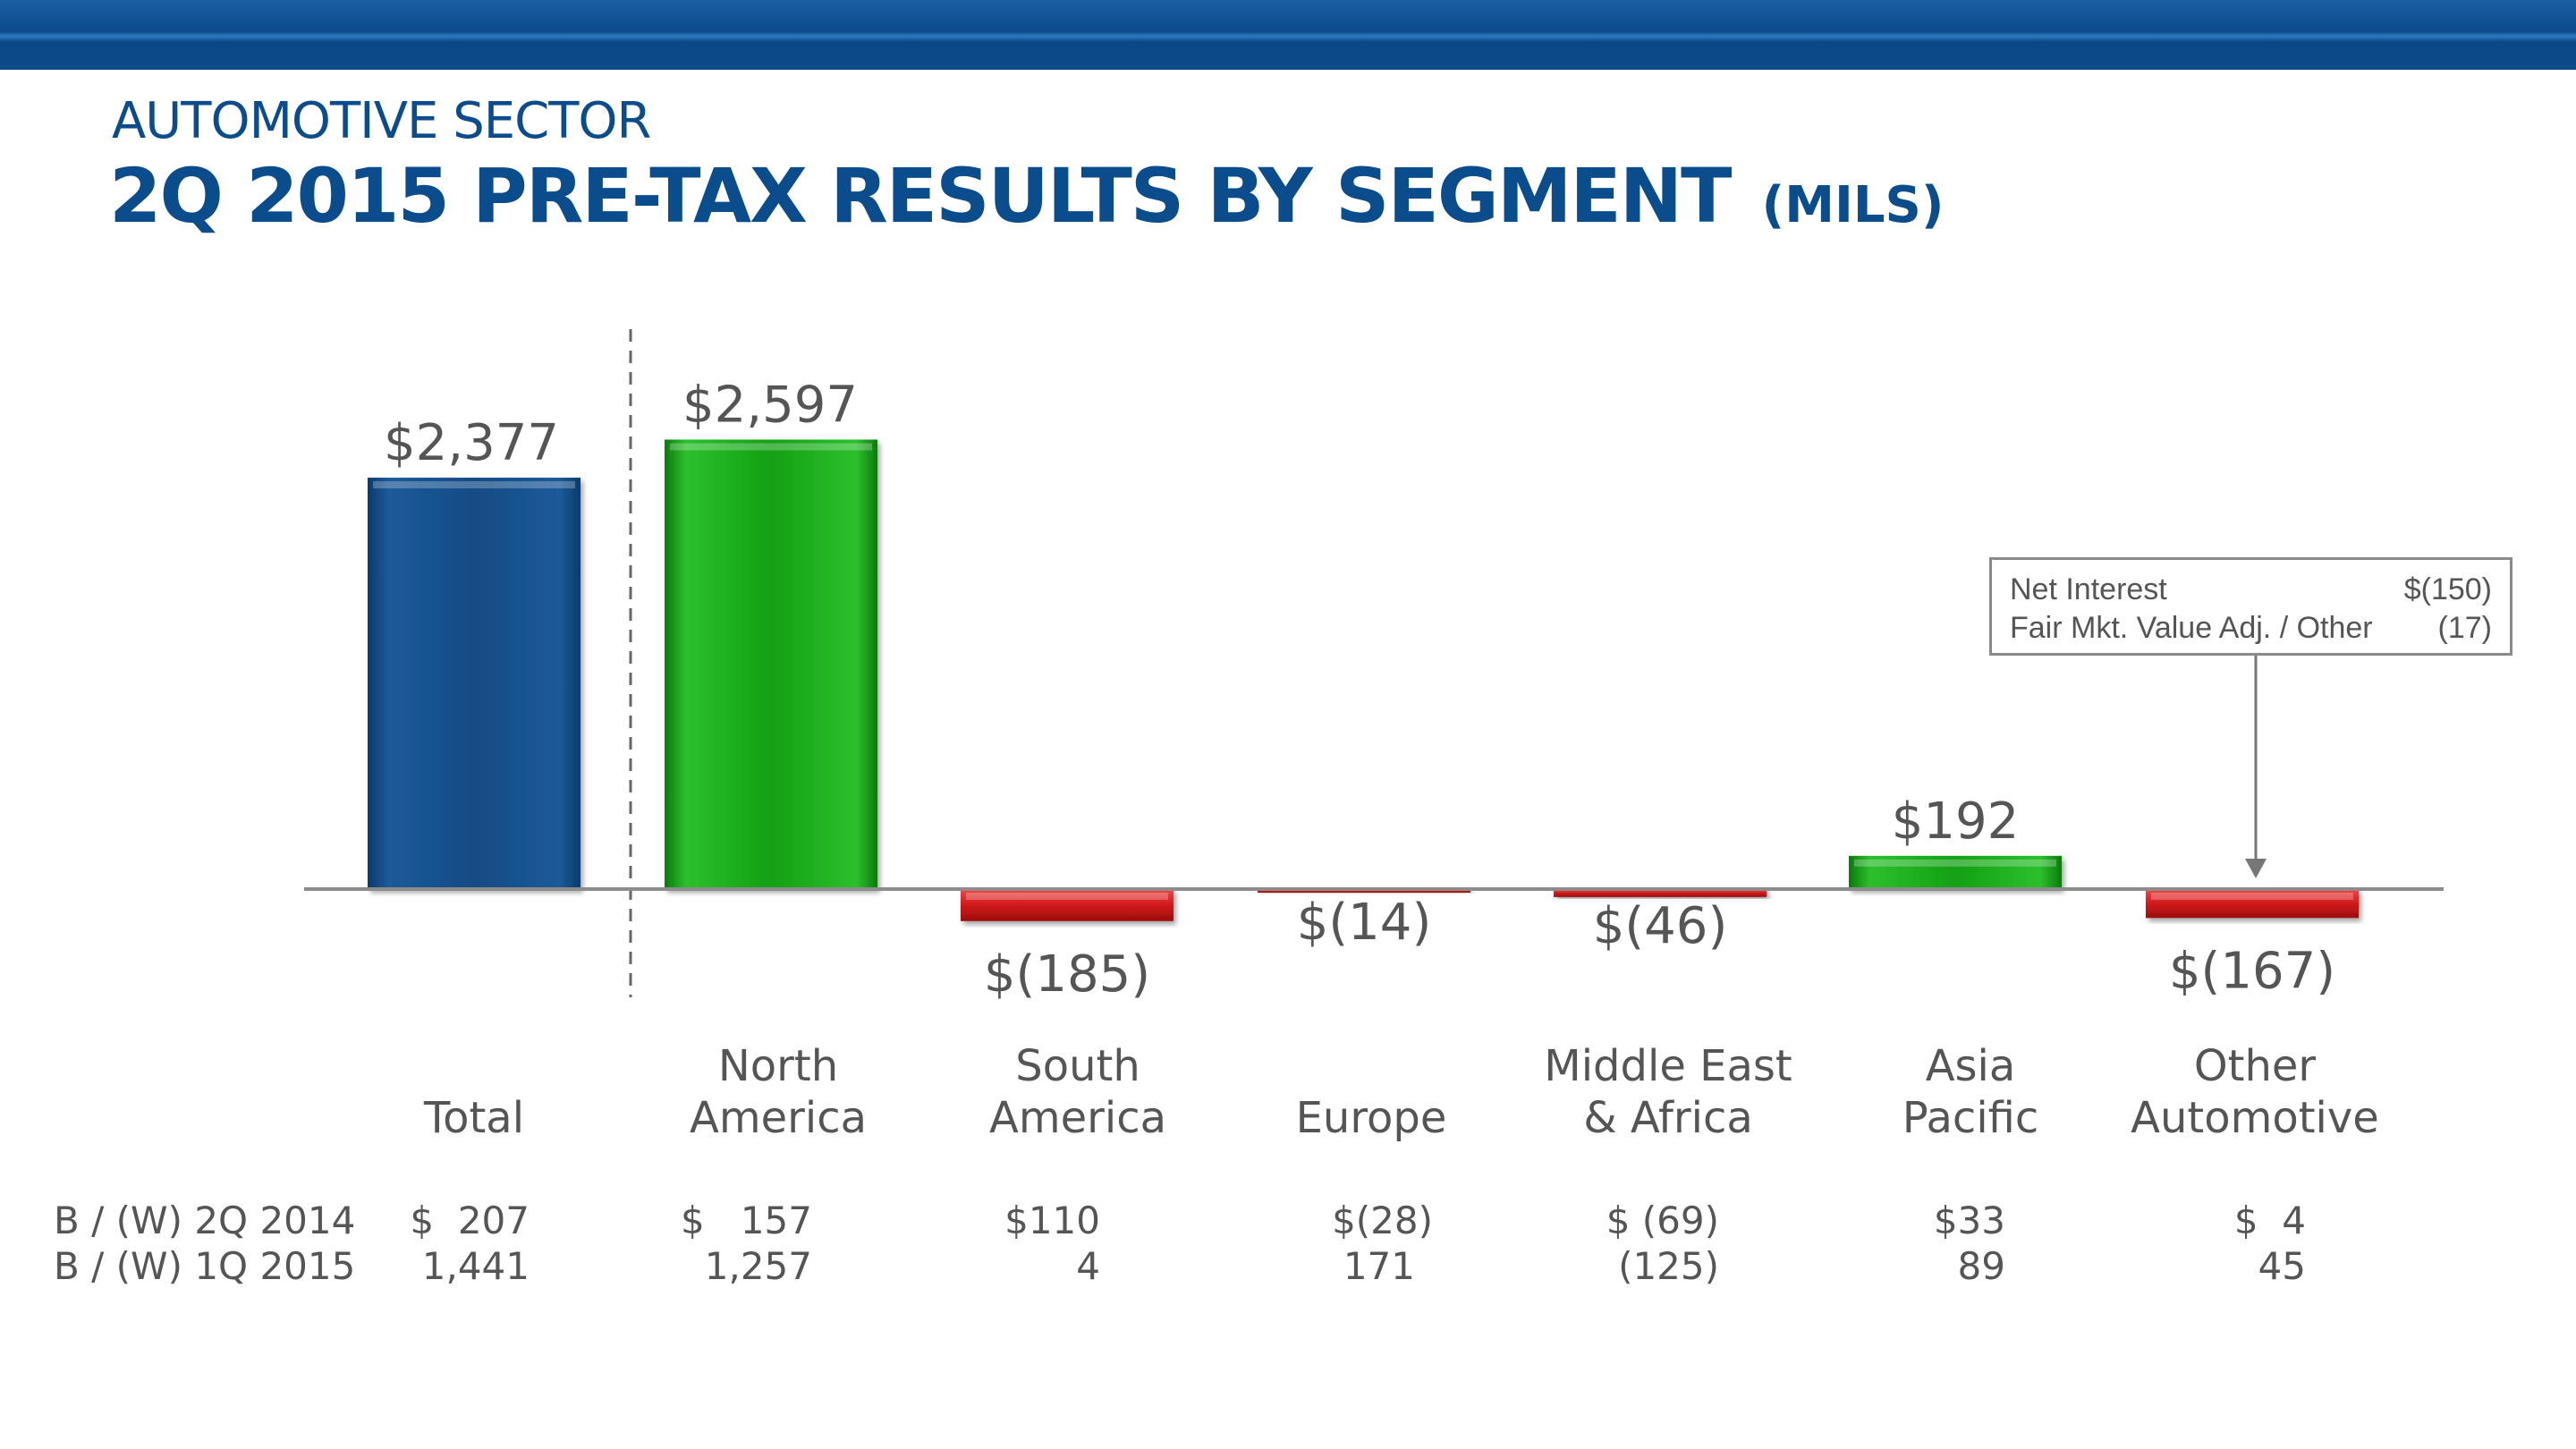 Image resolution: width=2576 pixels, height=1449 pixels. I want to click on category-label-middle-east-africa: Middle East & Africa, so click(1668, 1092).